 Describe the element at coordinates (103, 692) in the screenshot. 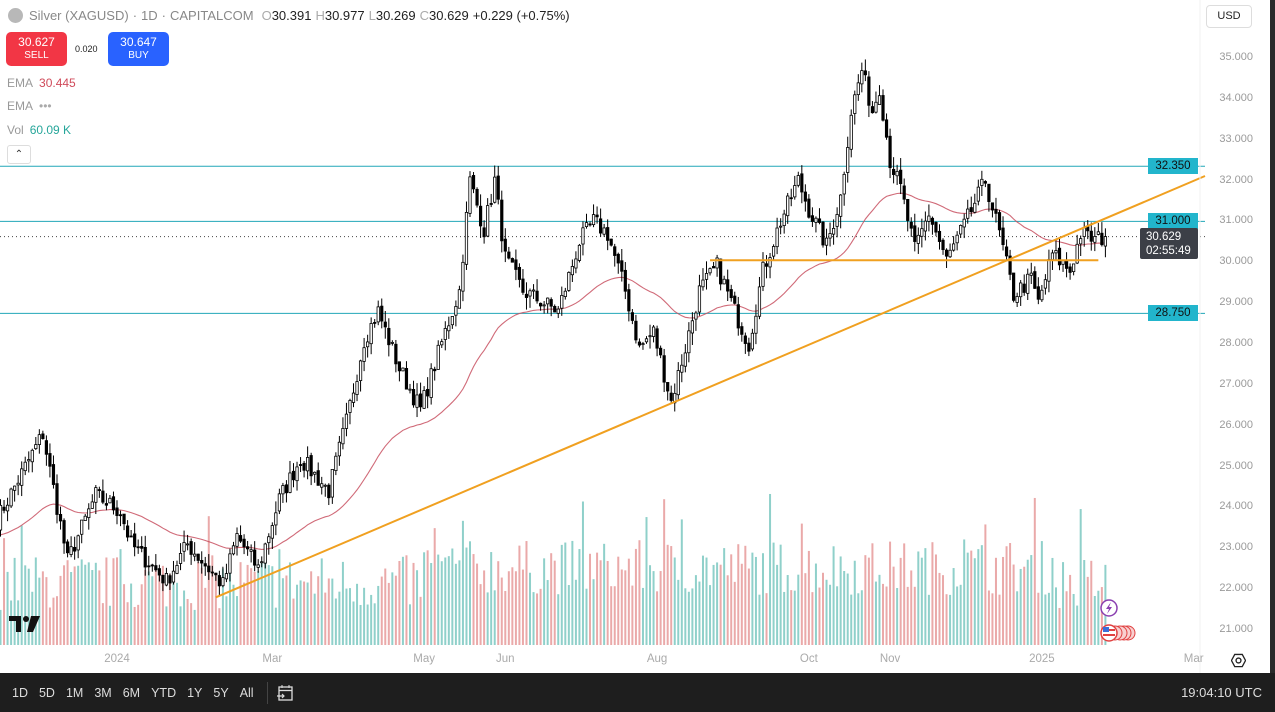

I see `range-button-3m: 3M` at that location.